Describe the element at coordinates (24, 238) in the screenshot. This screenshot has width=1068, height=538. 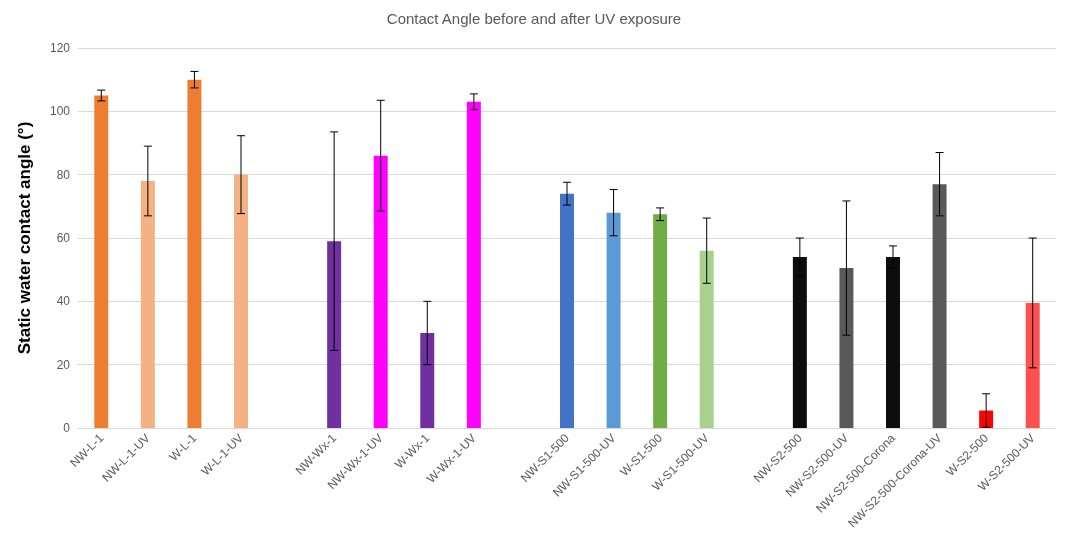
I see `y-axis-title: Static water contact angle (°)` at that location.